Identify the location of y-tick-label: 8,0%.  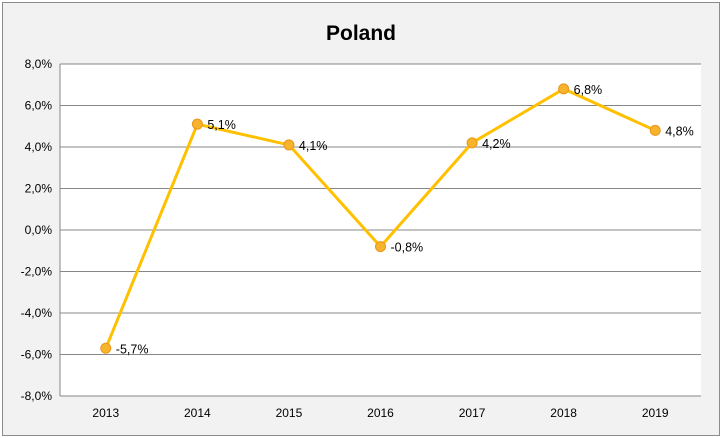
(39, 64).